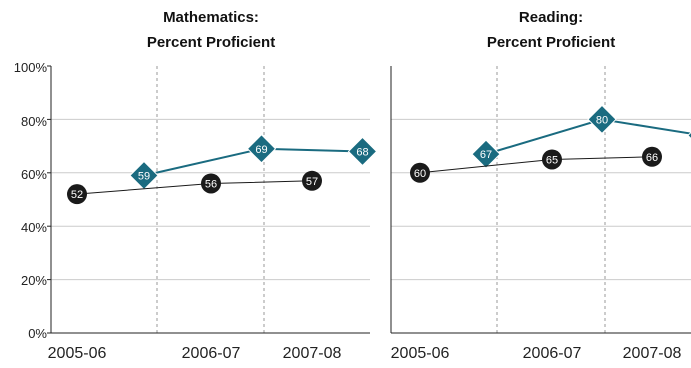  I want to click on data-label: 65, so click(552, 160).